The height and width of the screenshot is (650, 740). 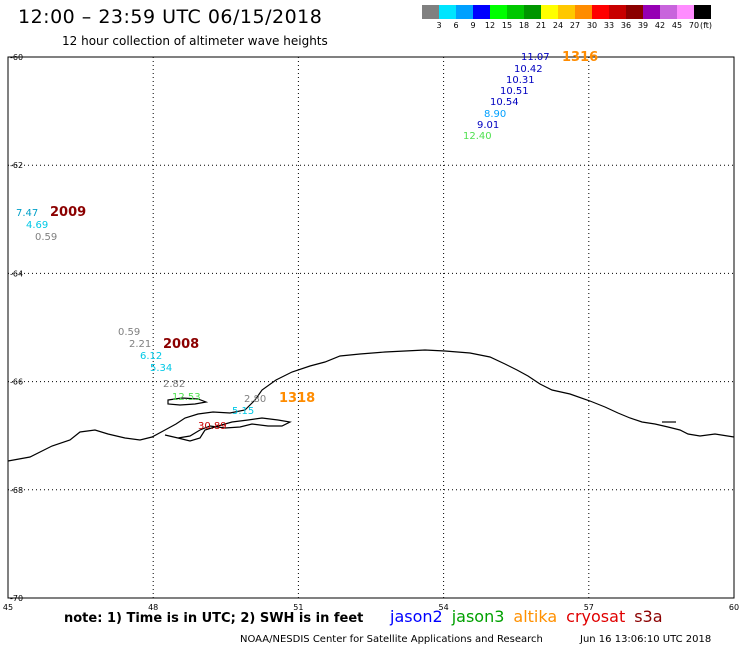 I want to click on track-id-label: 2008, so click(x=181, y=344).